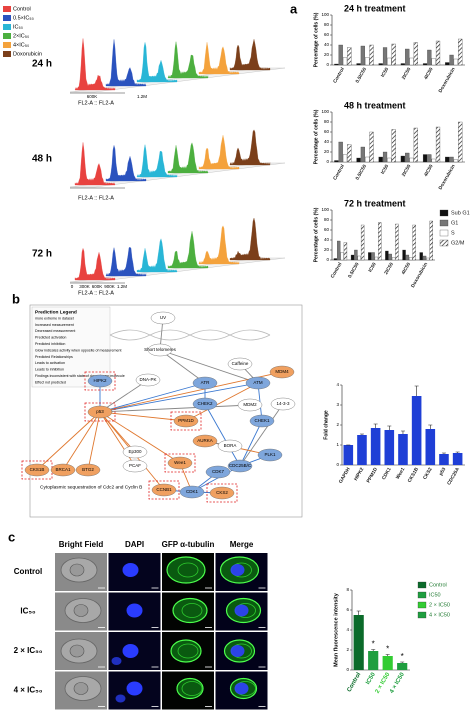  What do you see at coordinates (163, 317) in the screenshot?
I see `node-label: UV` at bounding box center [163, 317].